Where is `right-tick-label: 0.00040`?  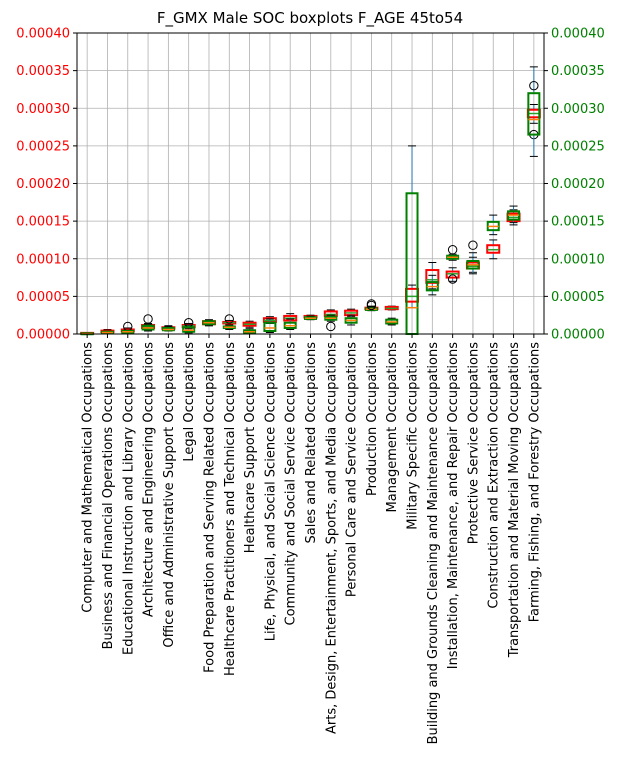 right-tick-label: 0.00040 is located at coordinates (578, 34).